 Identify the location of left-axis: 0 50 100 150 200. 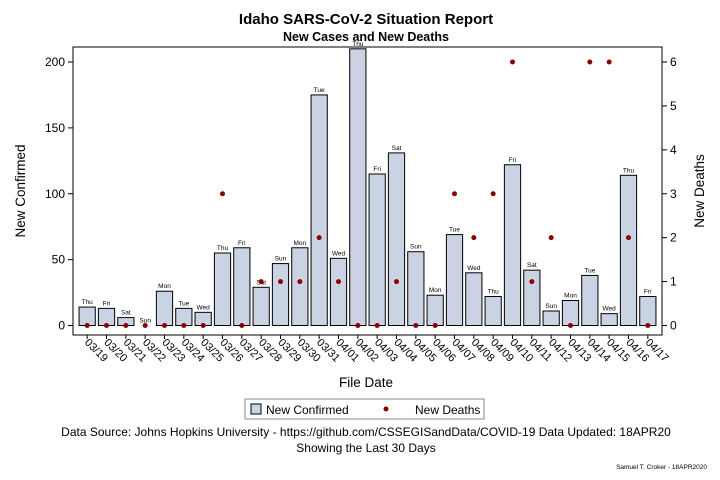
(59, 194).